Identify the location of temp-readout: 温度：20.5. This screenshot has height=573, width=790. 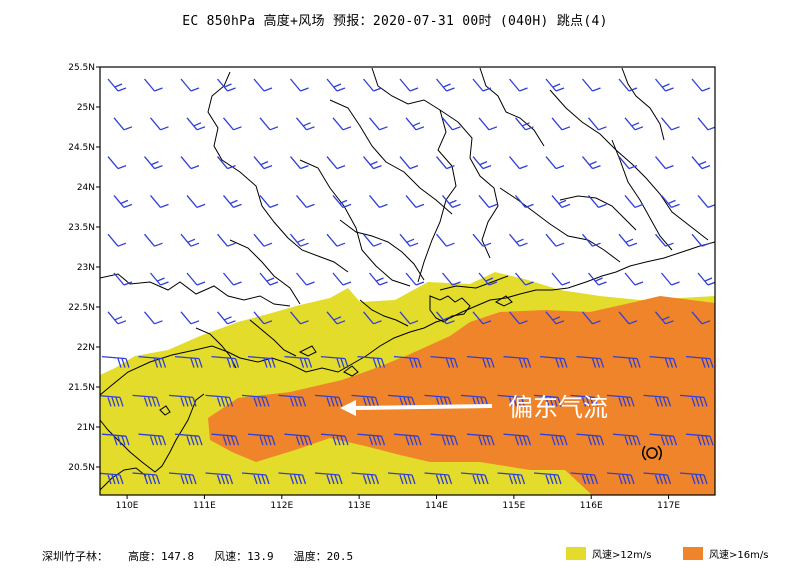
(323, 556).